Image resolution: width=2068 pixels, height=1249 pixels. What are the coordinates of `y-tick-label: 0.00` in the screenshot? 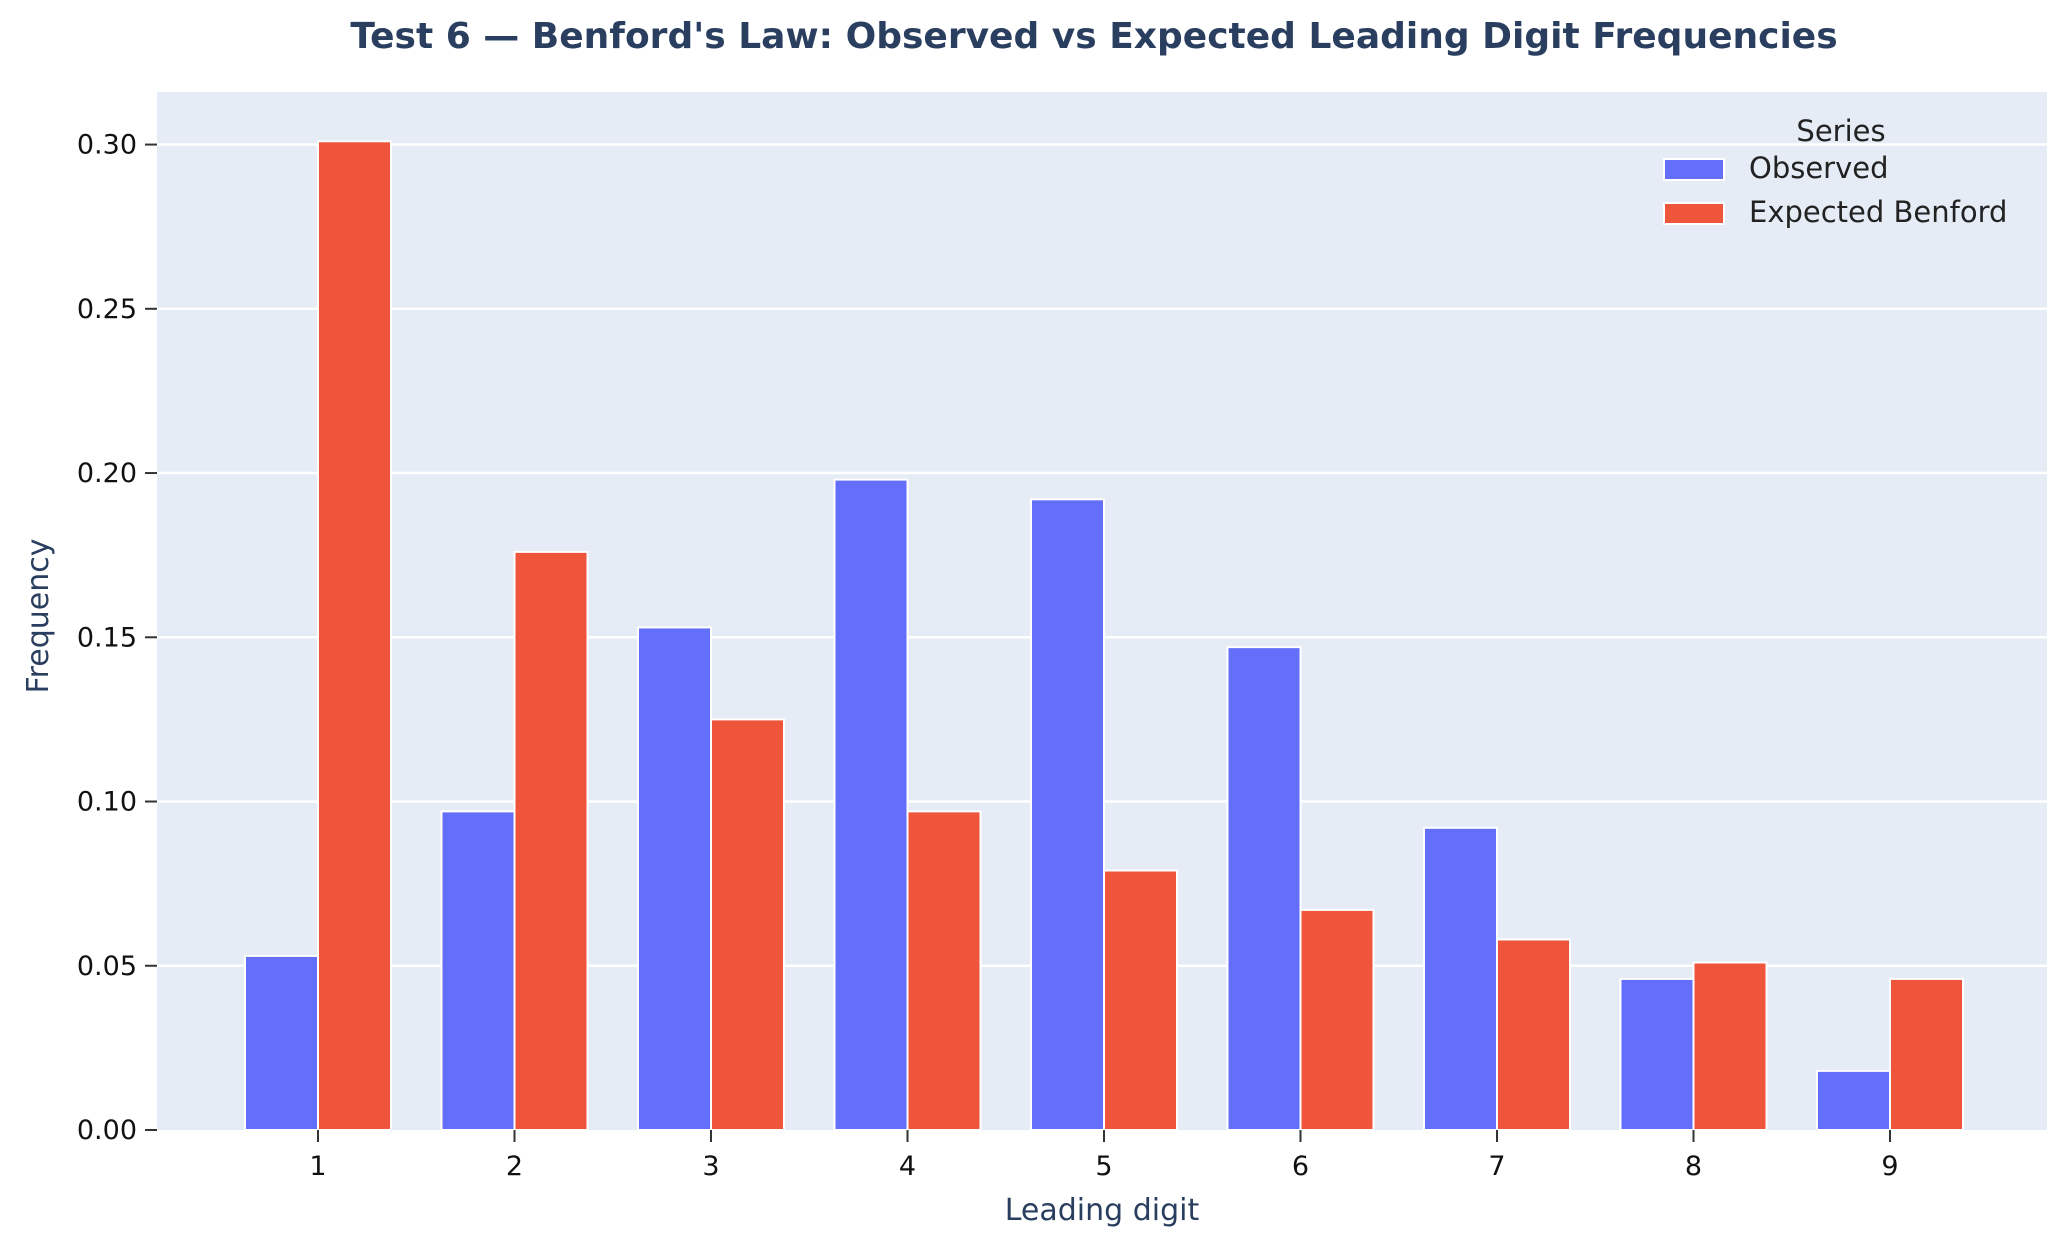 It's located at (107, 1130).